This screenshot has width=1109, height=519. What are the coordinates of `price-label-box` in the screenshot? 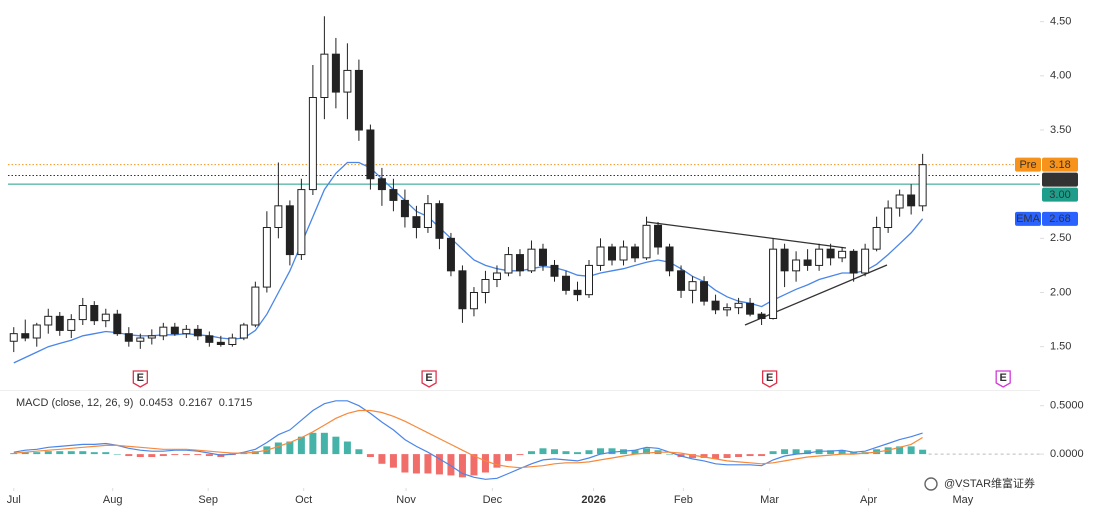 It's located at (1060, 164).